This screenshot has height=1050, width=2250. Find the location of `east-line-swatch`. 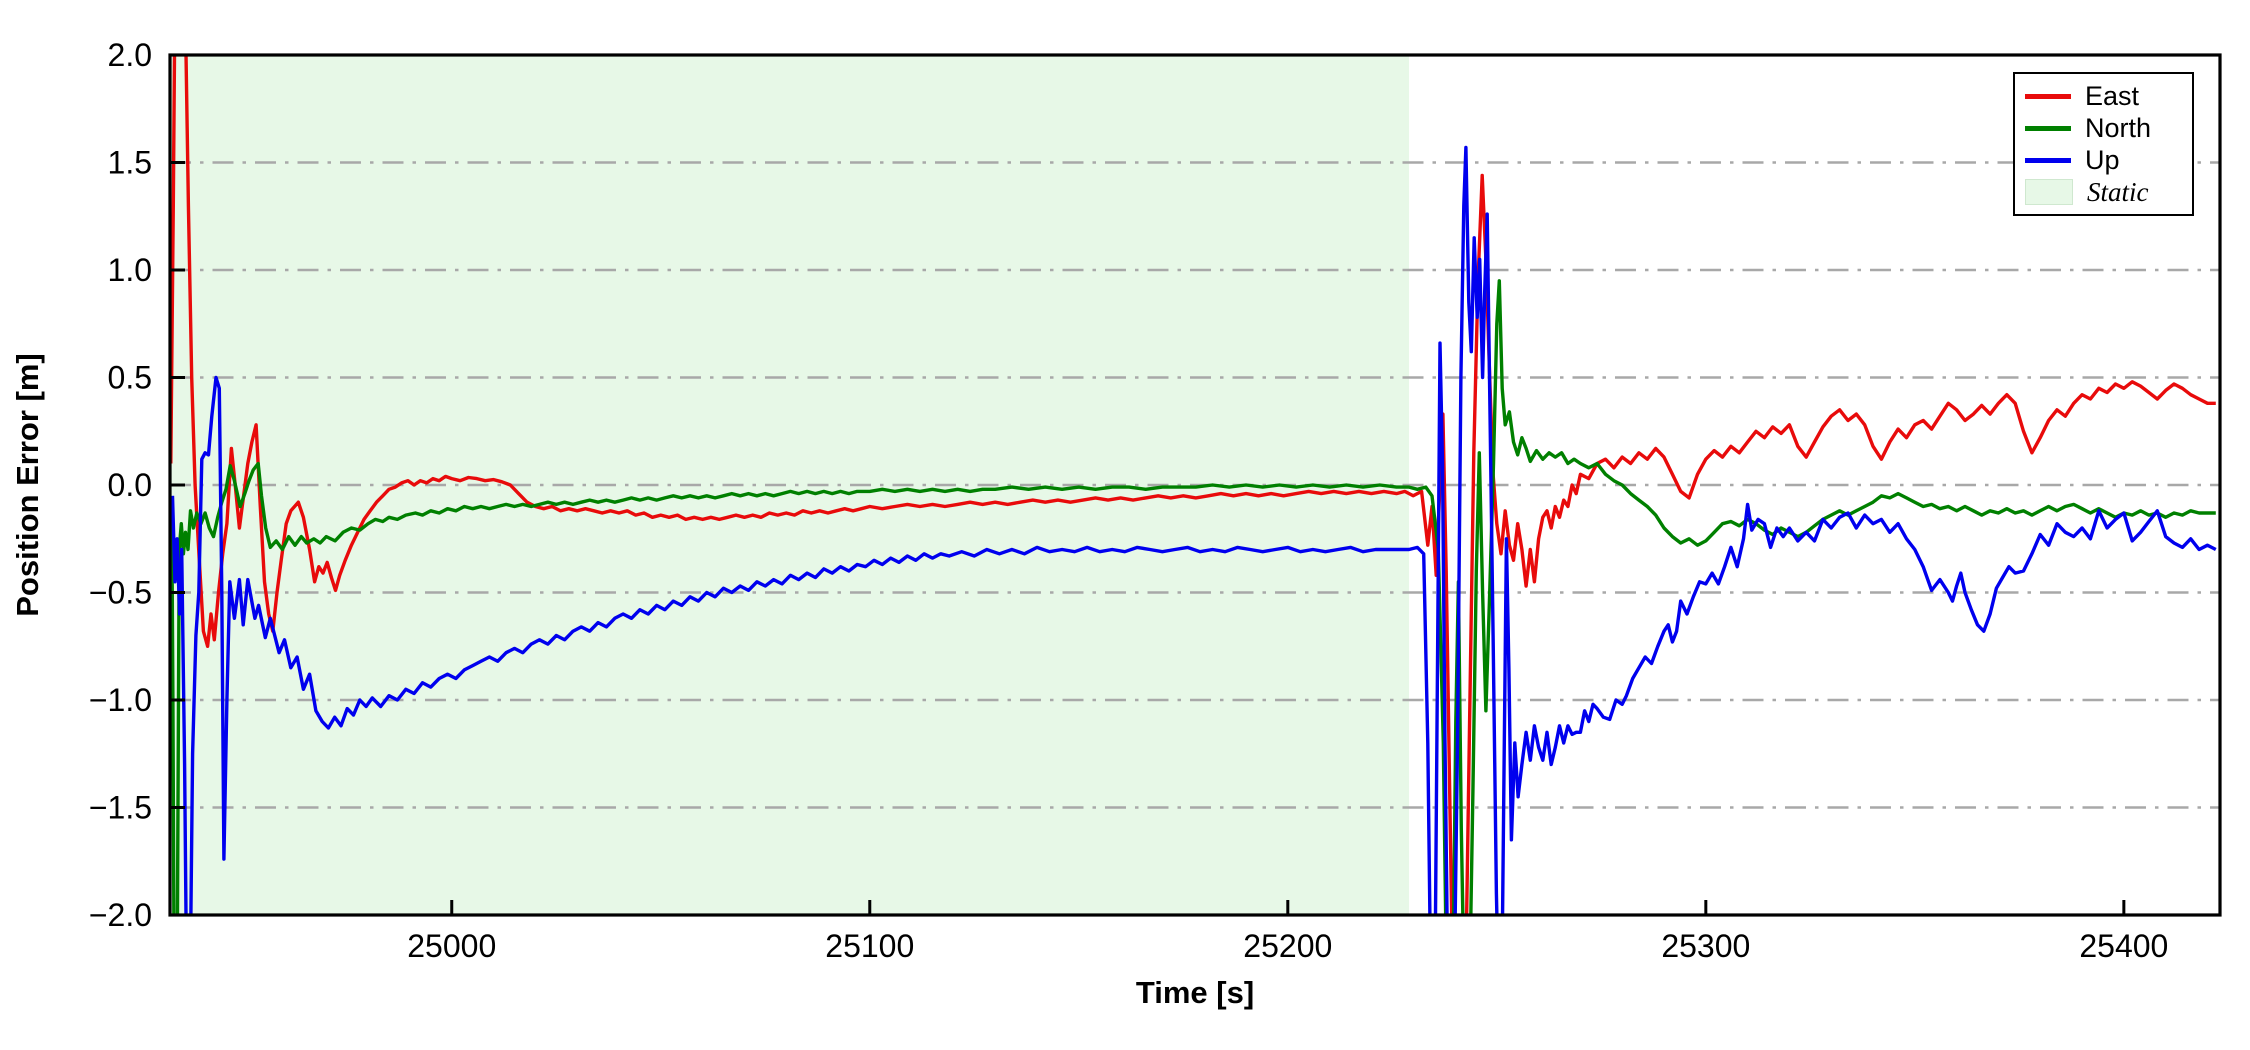

east-line-swatch is located at coordinates (2048, 96).